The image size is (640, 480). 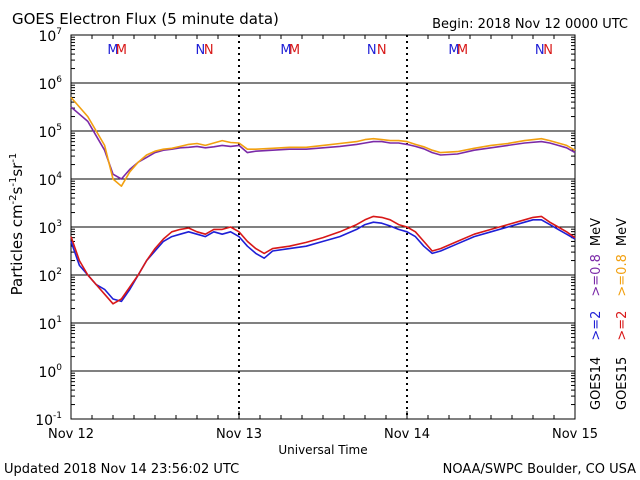 I want to click on x-axis-label: Universal Time, so click(x=322, y=450).